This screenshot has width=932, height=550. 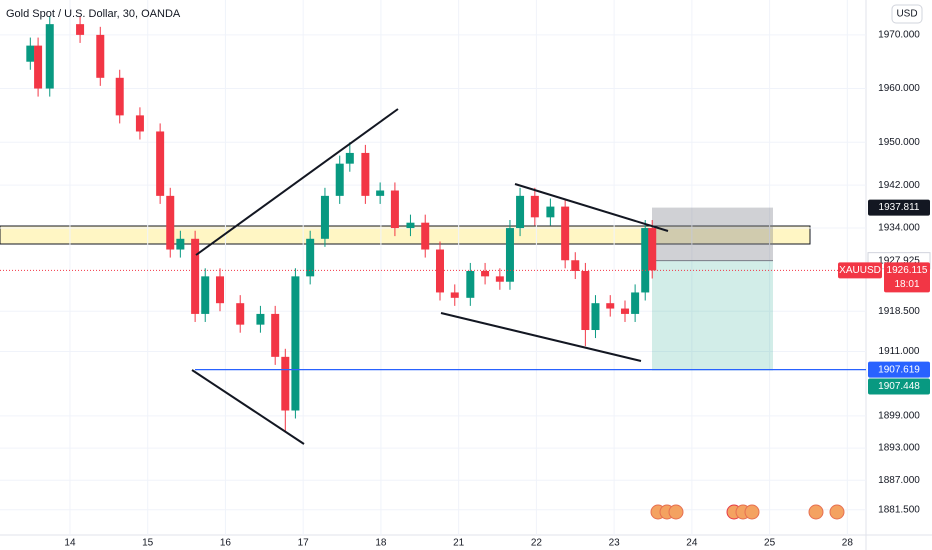 What do you see at coordinates (226, 543) in the screenshot?
I see `x-tick-label: 16` at bounding box center [226, 543].